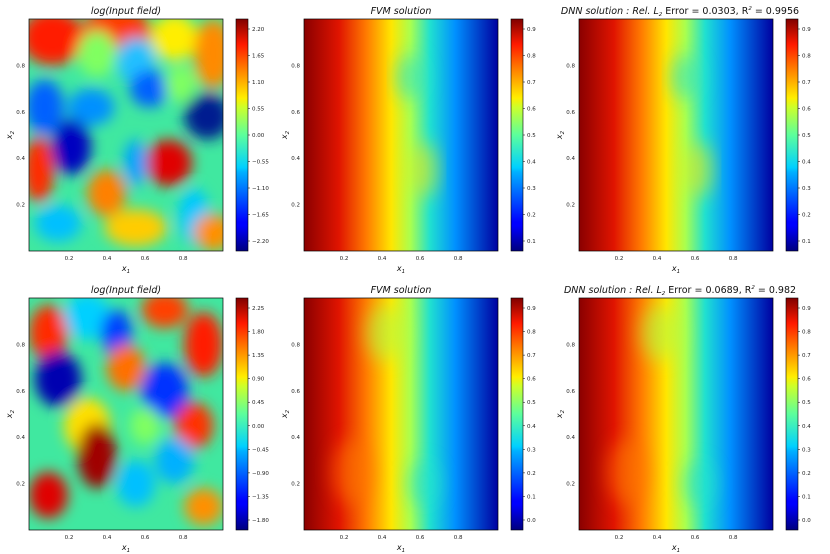  What do you see at coordinates (242, 135) in the screenshot?
I see `colorbar-gradient` at bounding box center [242, 135].